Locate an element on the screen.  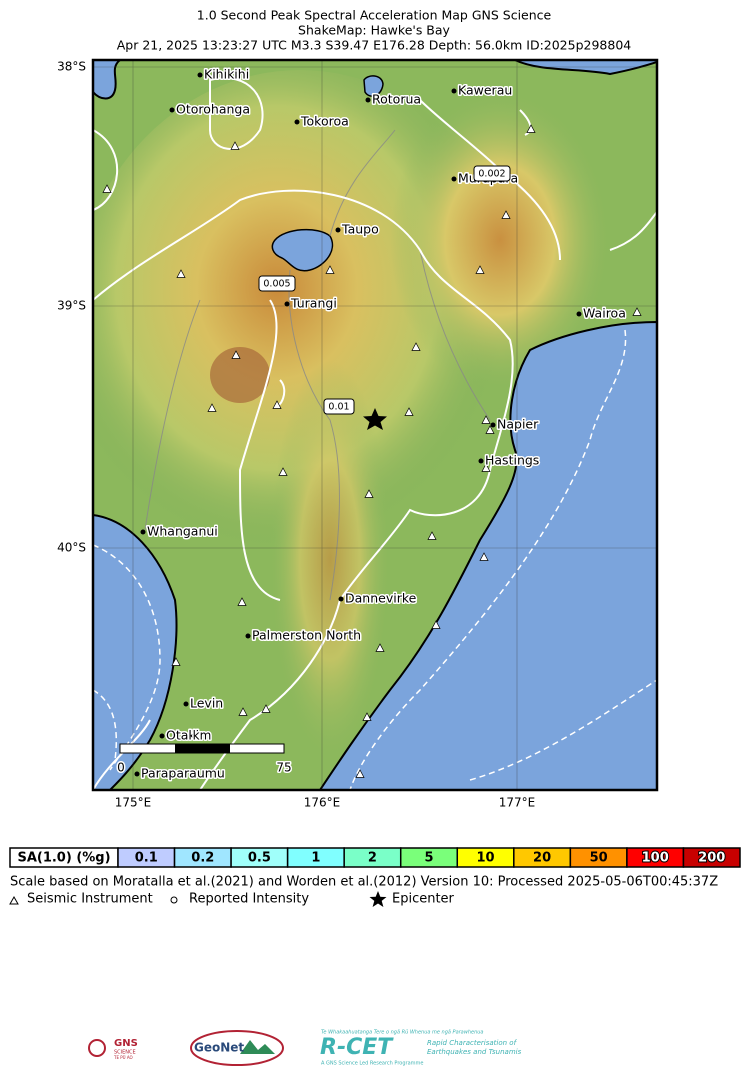
colorbar-label: 200 is located at coordinates (711, 858).